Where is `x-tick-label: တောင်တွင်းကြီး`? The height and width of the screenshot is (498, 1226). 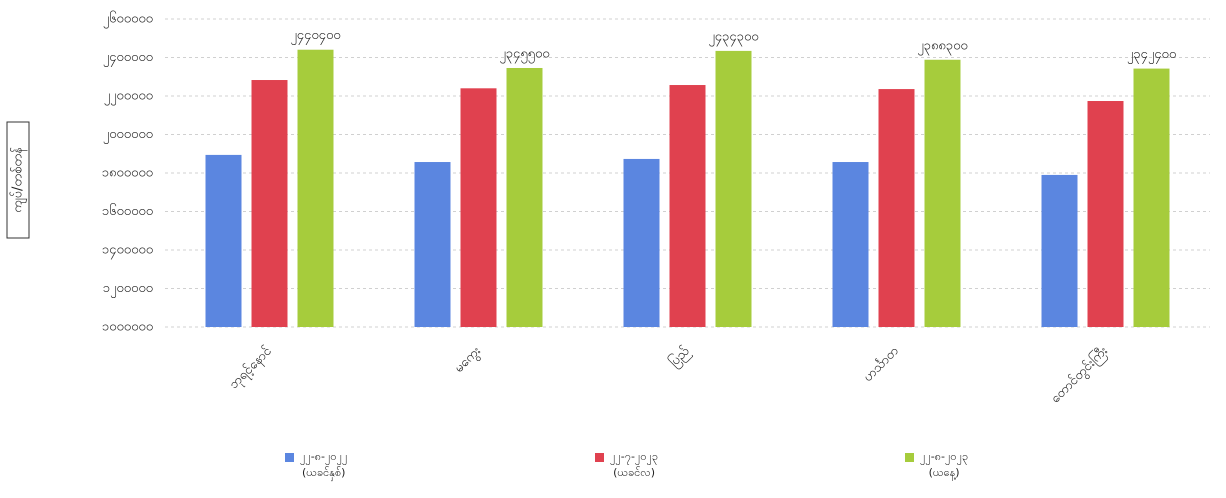 x-tick-label: တောင်တွင်းကြီး is located at coordinates (1080, 375).